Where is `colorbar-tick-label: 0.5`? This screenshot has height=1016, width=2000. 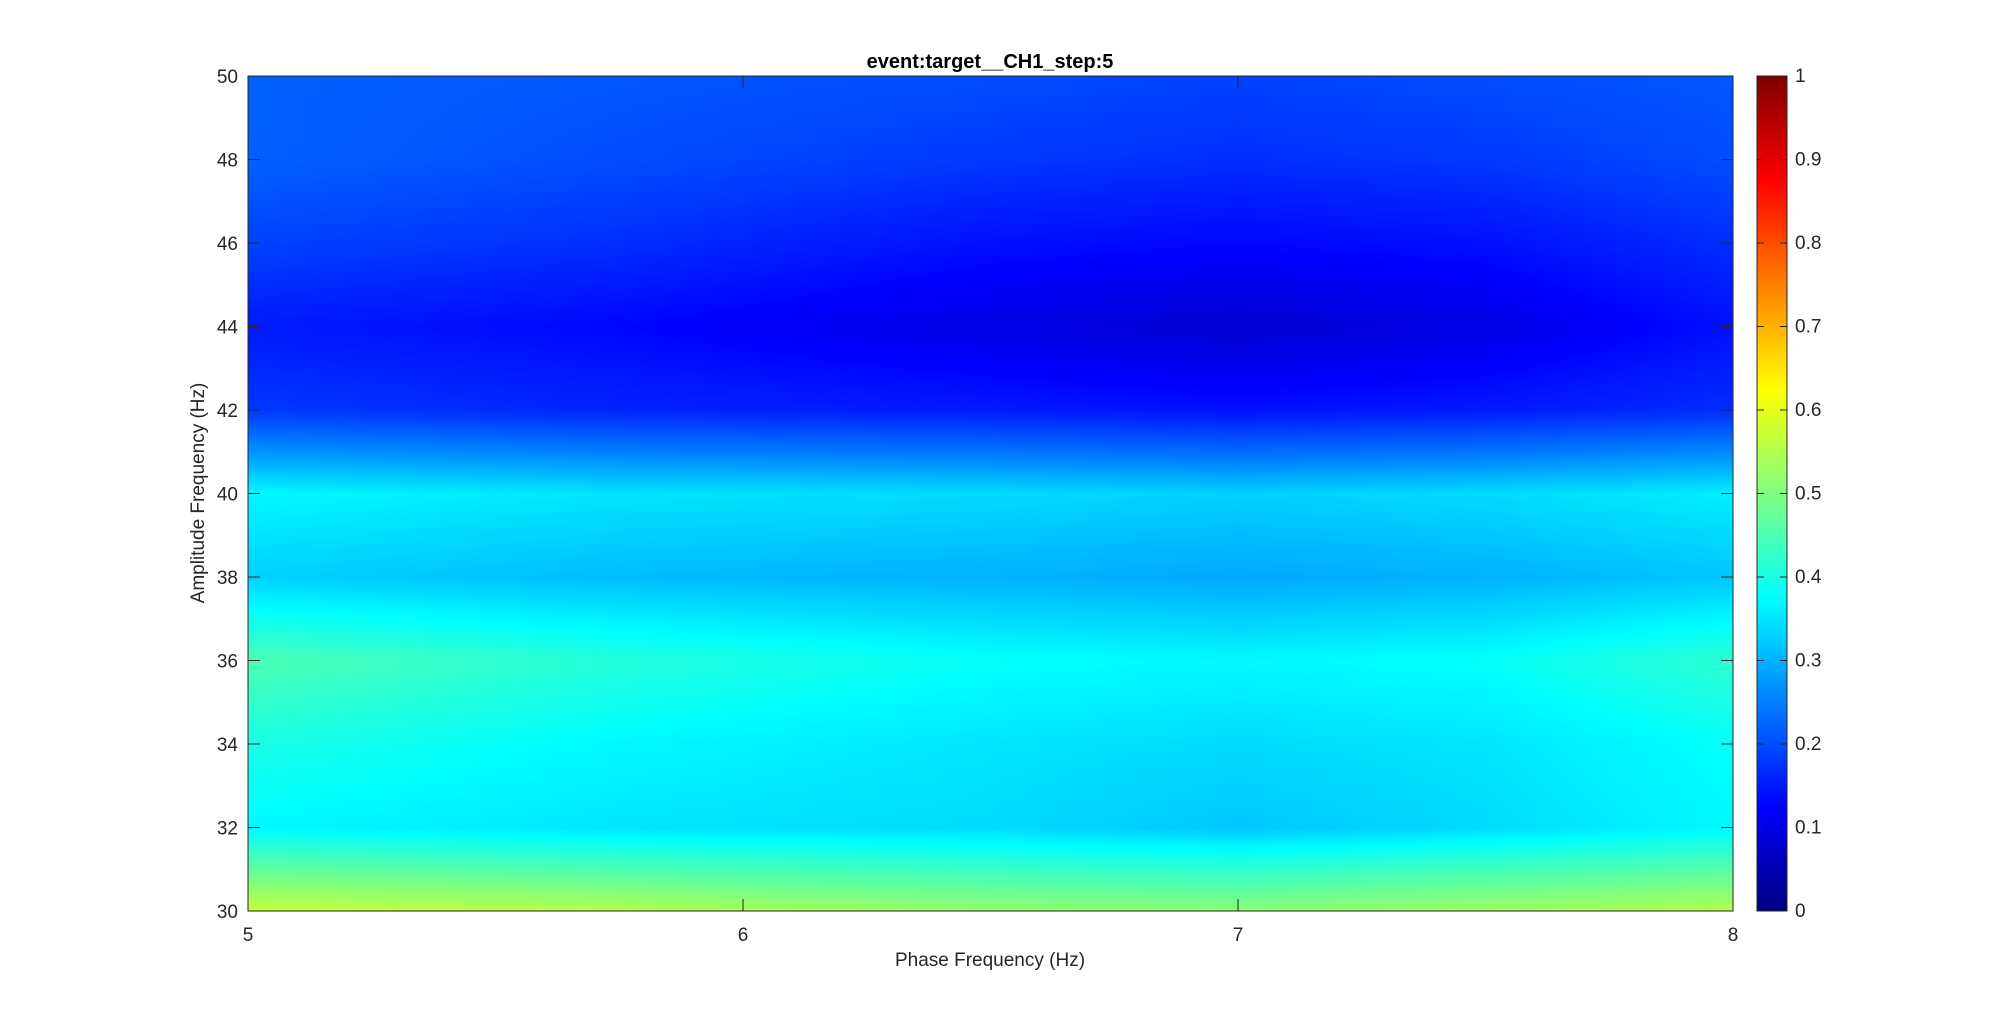
colorbar-tick-label: 0.5 is located at coordinates (1808, 494).